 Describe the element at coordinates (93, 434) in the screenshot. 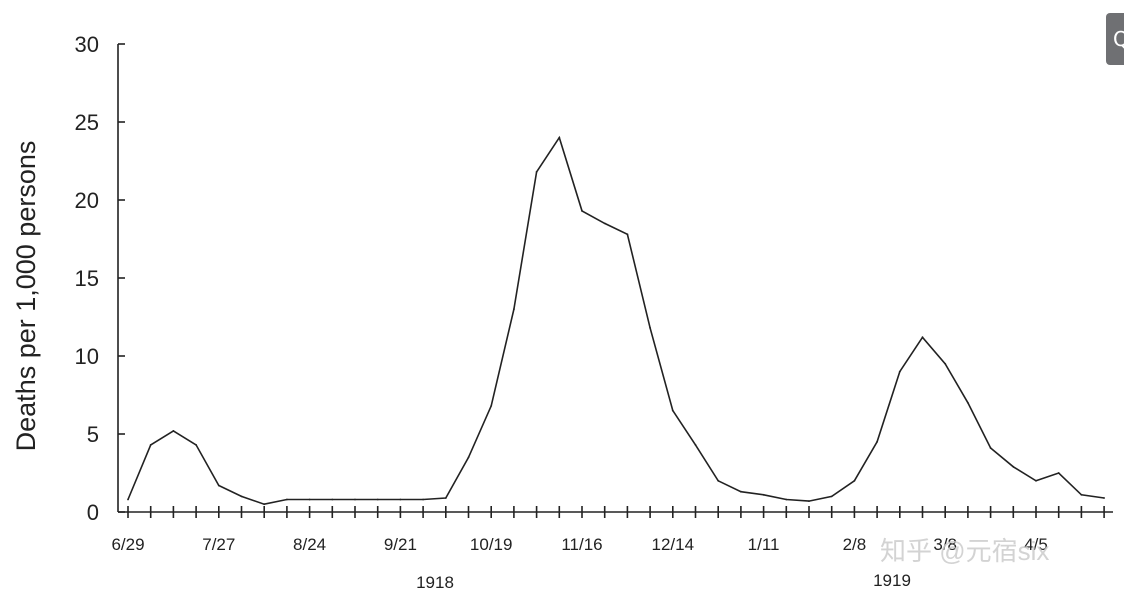

I see `y-tick-label: 5` at that location.